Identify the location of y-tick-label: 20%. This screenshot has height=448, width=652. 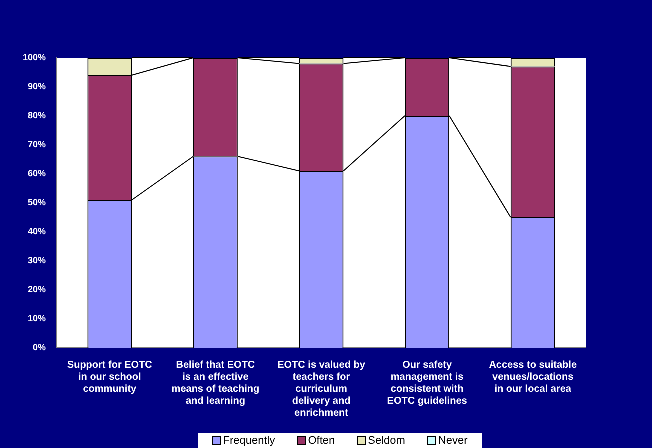
(37, 289).